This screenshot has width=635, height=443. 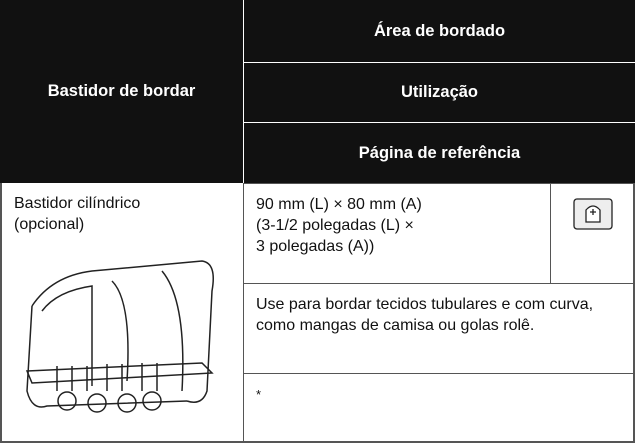 I want to click on text-line: (3-1/2 polegadas (L) ×, so click(x=335, y=225).